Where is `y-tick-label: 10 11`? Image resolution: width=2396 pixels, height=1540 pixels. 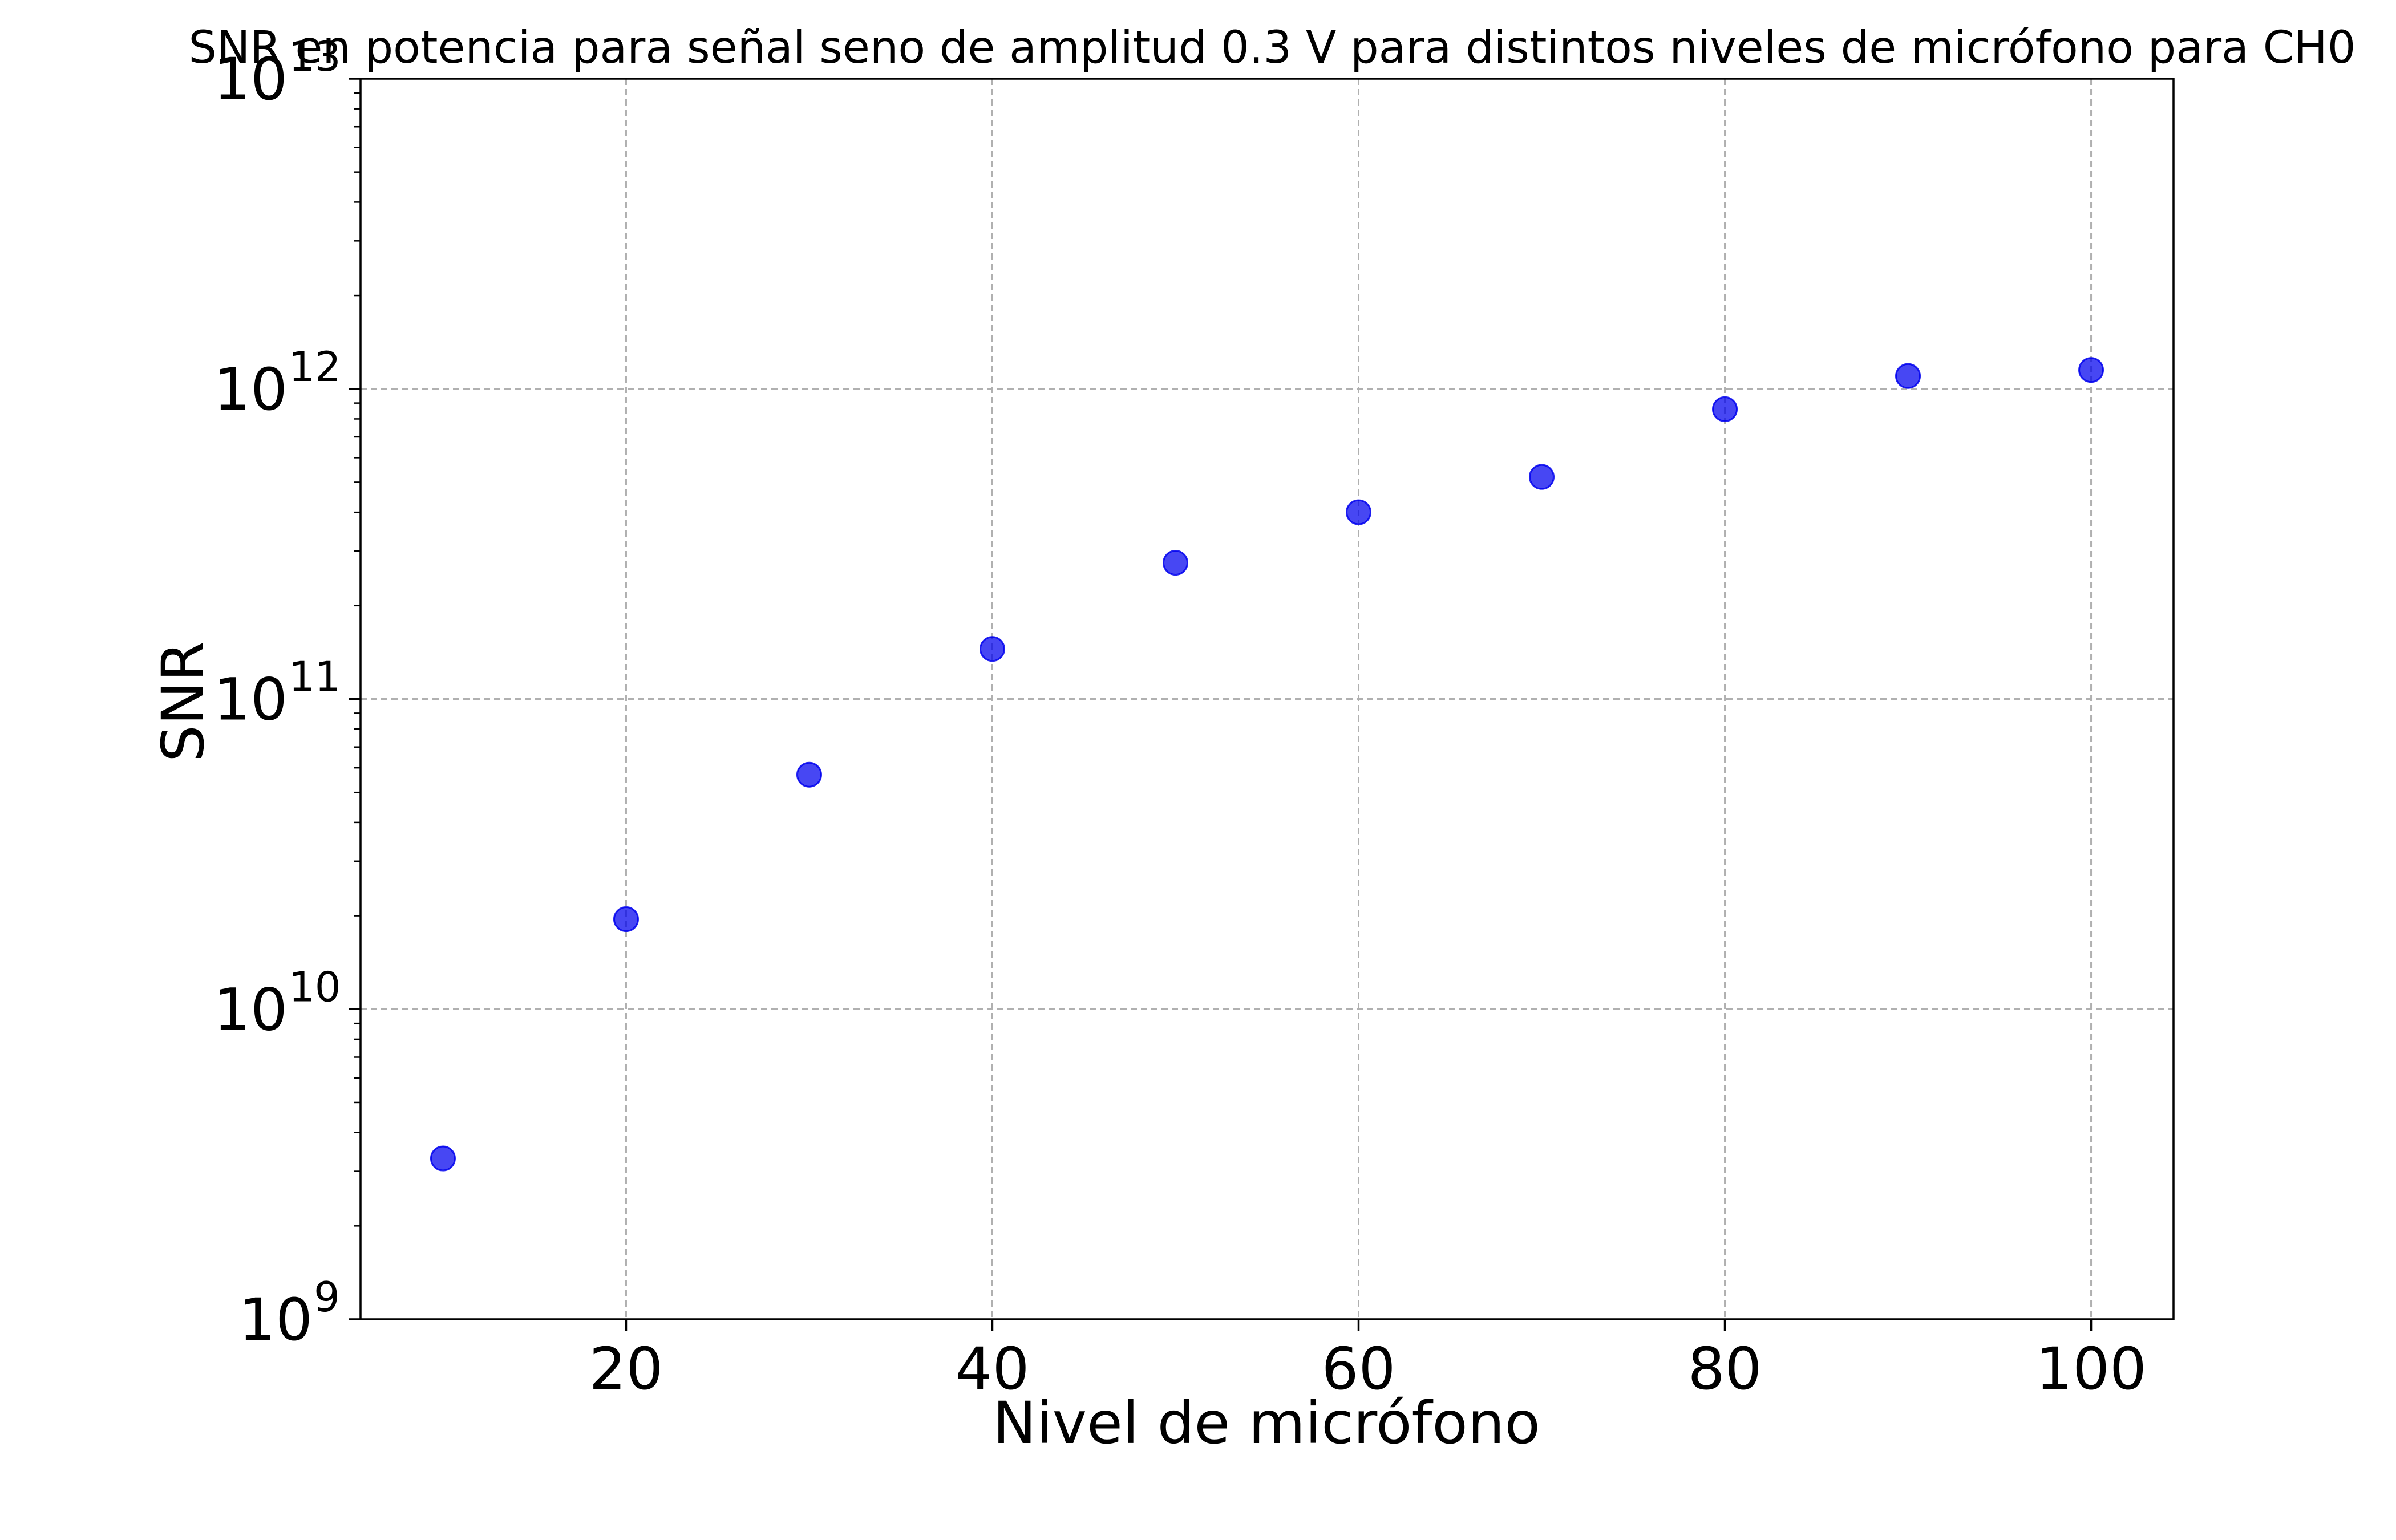 y-tick-label: 10 11 is located at coordinates (277, 694).